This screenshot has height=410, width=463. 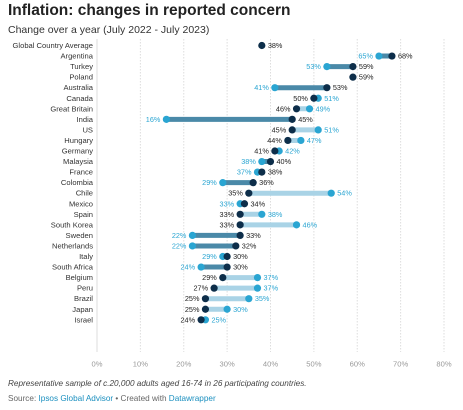 What do you see at coordinates (249, 245) in the screenshot?
I see `value-label: 32%` at bounding box center [249, 245].